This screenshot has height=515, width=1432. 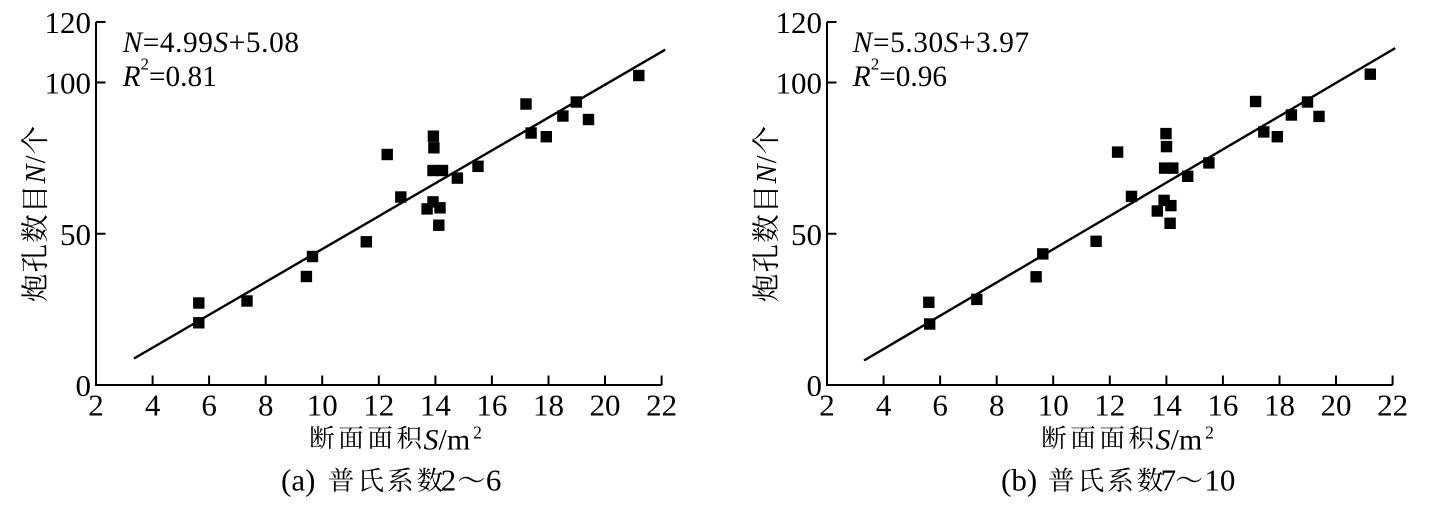 I want to click on svg-text: R2=0.96, so click(x=899, y=74).